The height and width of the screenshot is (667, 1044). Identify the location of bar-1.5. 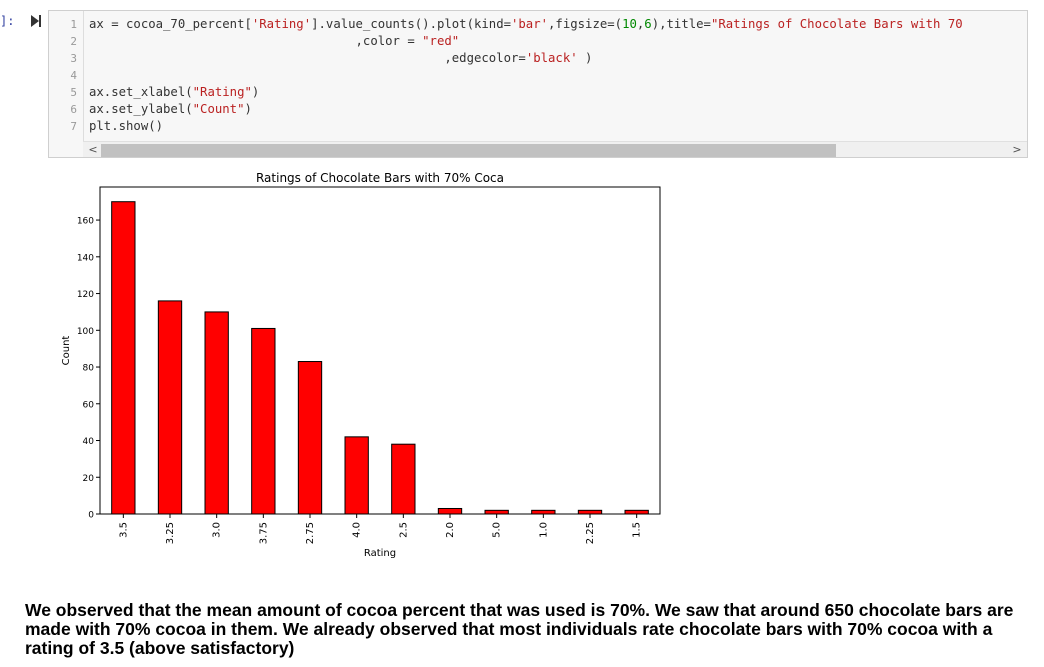
(636, 512).